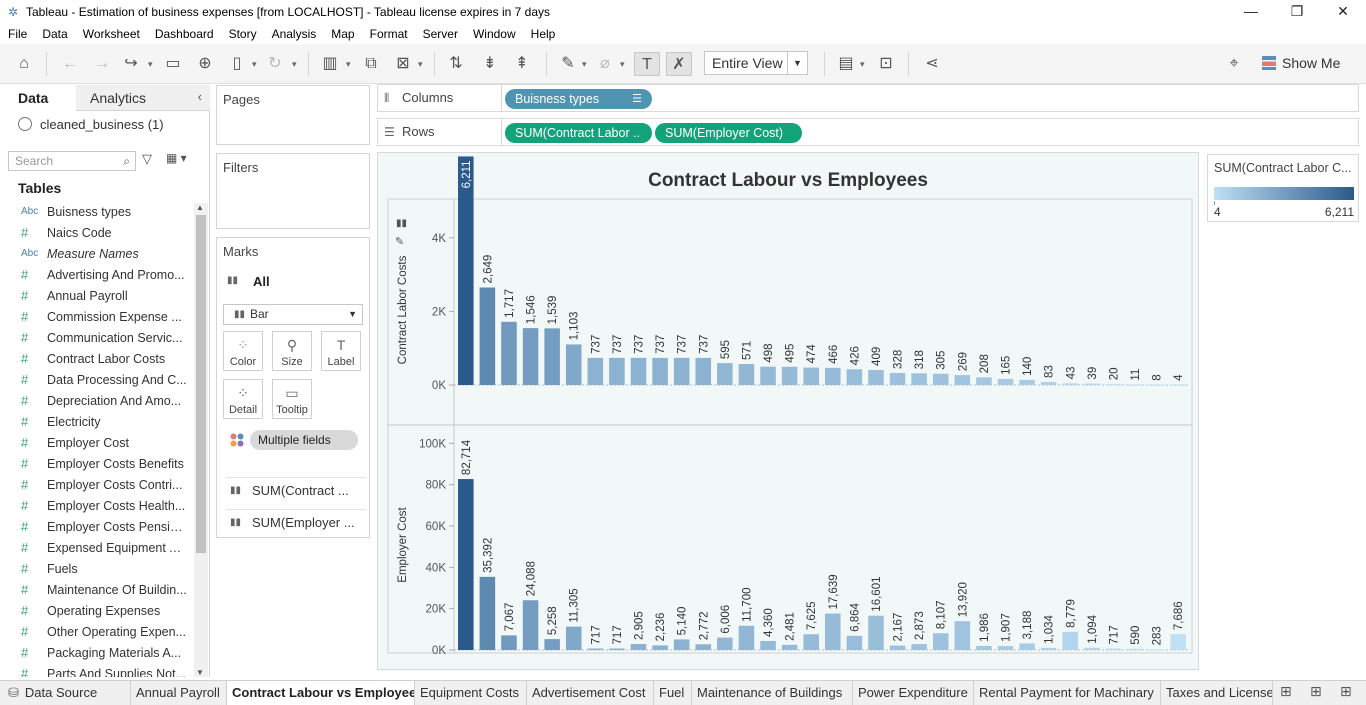  What do you see at coordinates (304, 440) in the screenshot?
I see `multiple-fields-pill: Multiple fields` at bounding box center [304, 440].